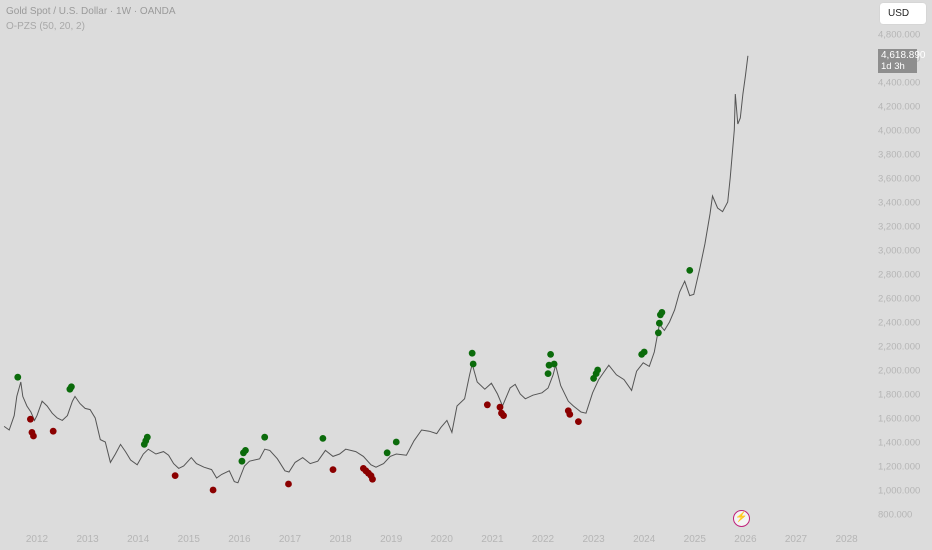  I want to click on x-tick-label: 2014, so click(138, 539).